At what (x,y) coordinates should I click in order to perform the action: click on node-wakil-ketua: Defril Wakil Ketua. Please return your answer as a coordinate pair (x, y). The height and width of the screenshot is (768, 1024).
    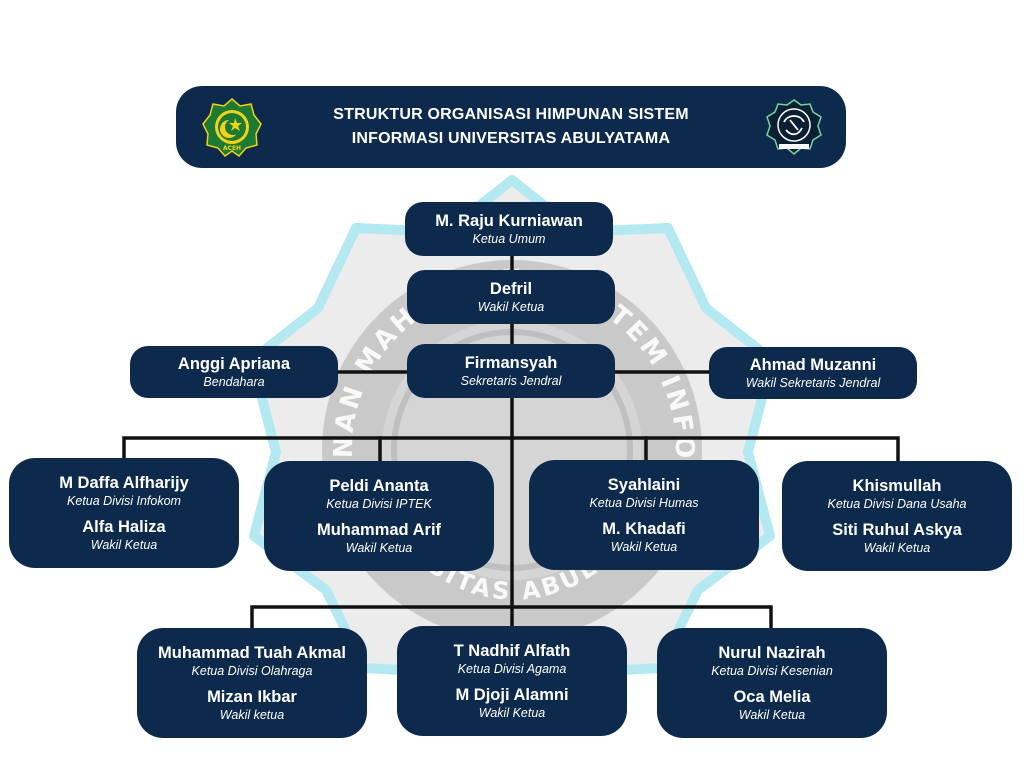
    Looking at the image, I should click on (511, 297).